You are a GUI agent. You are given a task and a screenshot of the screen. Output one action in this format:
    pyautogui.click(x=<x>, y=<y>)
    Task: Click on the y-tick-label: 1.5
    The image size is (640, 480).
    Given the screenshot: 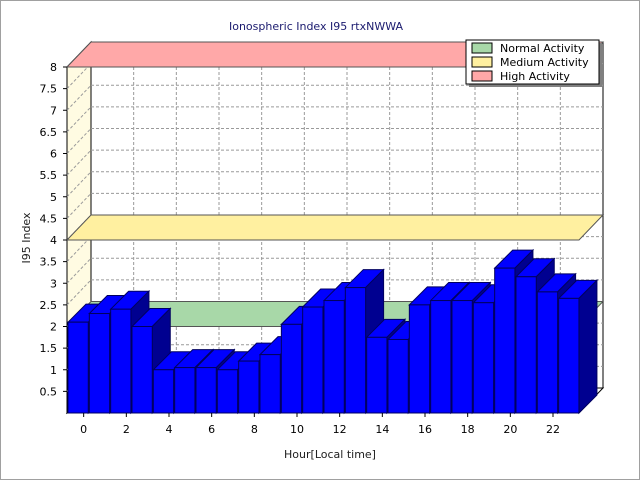 What is the action you would take?
    pyautogui.click(x=49, y=348)
    